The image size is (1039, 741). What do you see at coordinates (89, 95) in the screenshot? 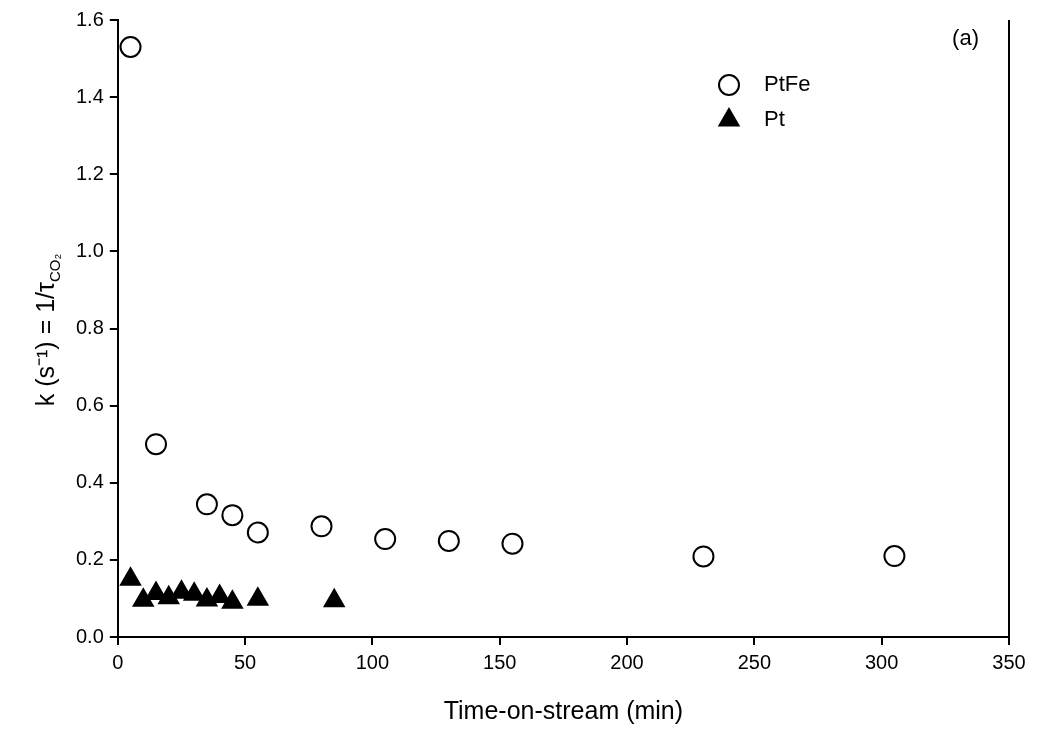
I see `y-tick-label: 1.4` at bounding box center [89, 95].